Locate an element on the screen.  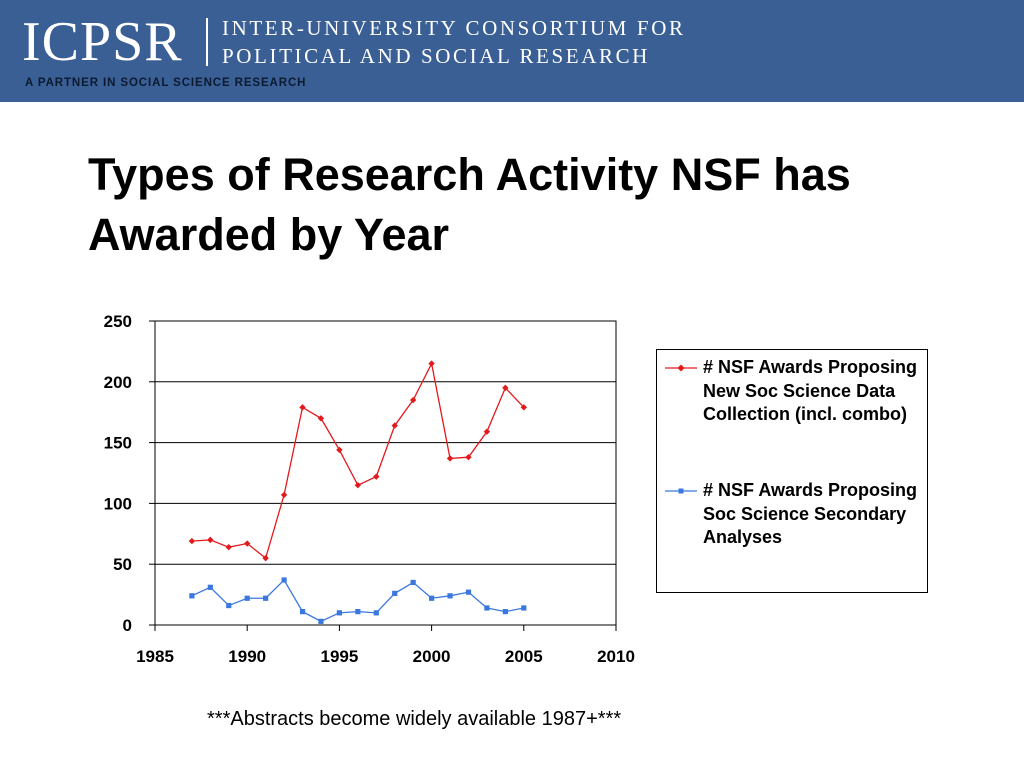
legend-swatch-red-diamond is located at coordinates (681, 368).